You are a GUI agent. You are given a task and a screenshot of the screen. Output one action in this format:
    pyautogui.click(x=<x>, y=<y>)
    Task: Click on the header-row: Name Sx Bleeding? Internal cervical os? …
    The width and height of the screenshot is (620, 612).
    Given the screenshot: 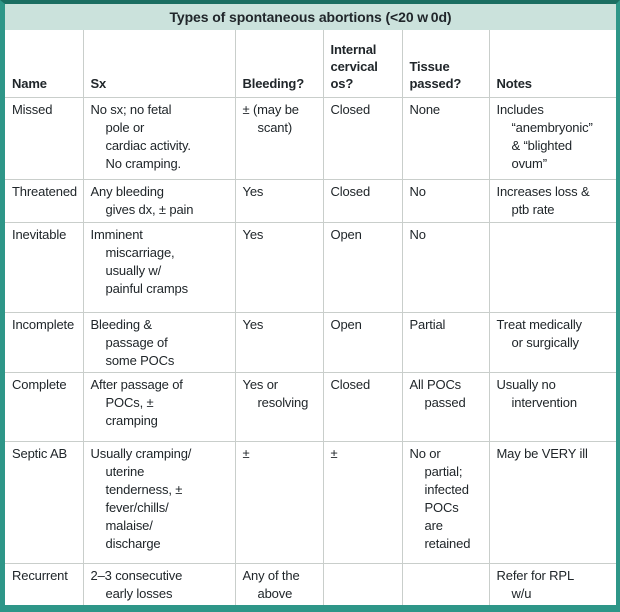 What is the action you would take?
    pyautogui.click(x=310, y=63)
    